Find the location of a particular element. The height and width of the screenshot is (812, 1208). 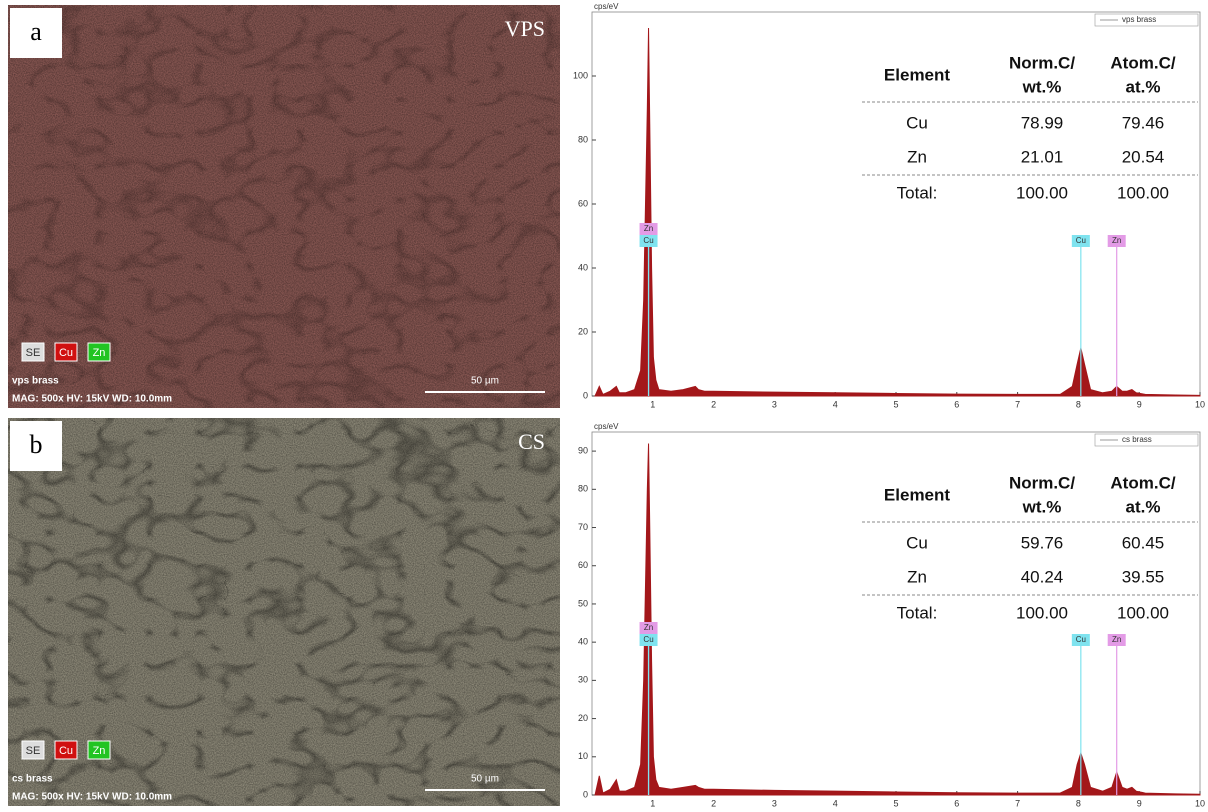

sample-name: vps brass is located at coordinates (35, 381).